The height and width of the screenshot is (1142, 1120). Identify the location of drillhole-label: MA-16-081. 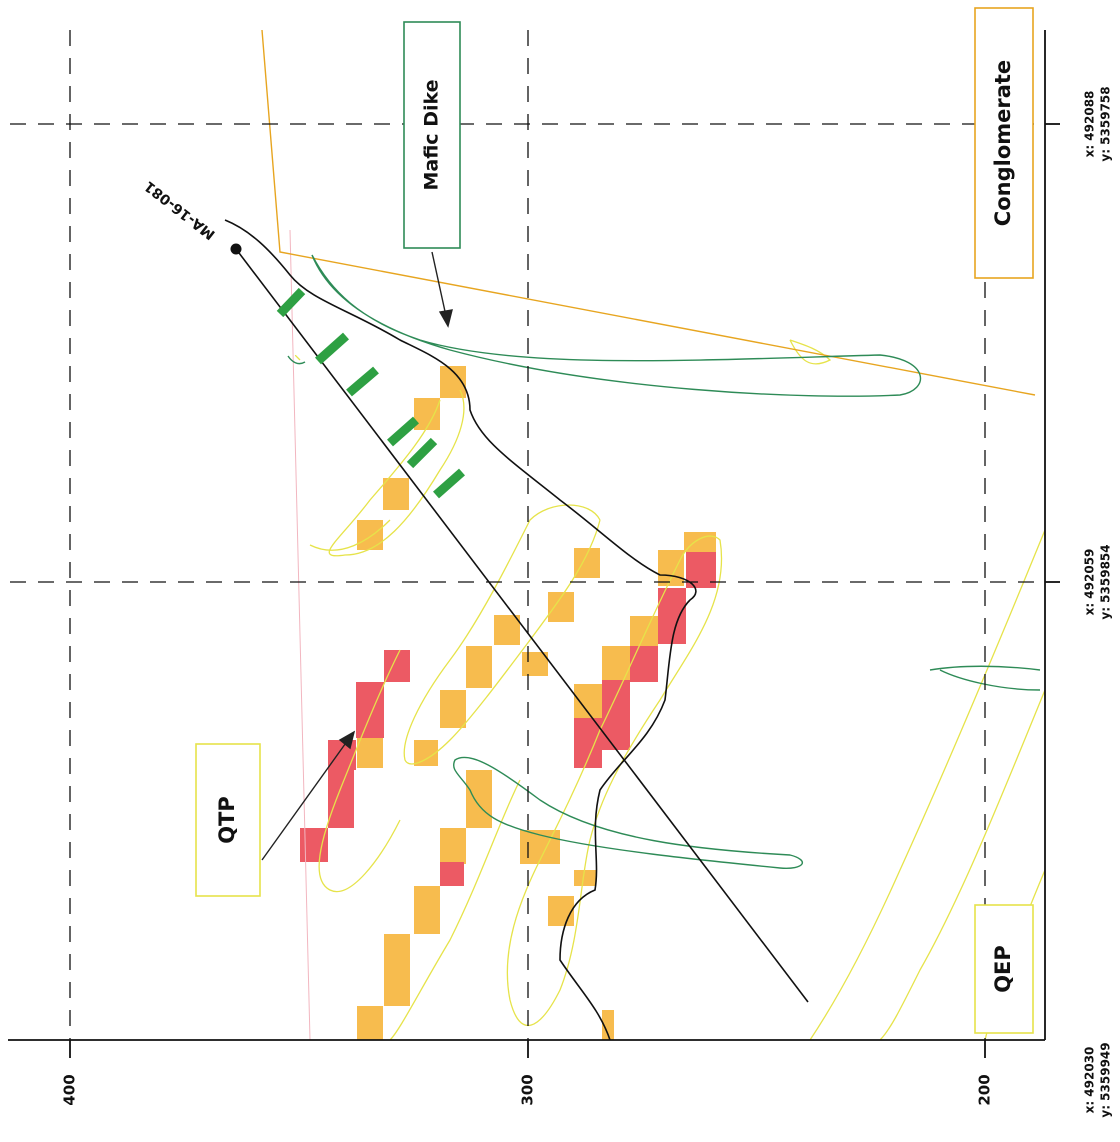
(180, 210).